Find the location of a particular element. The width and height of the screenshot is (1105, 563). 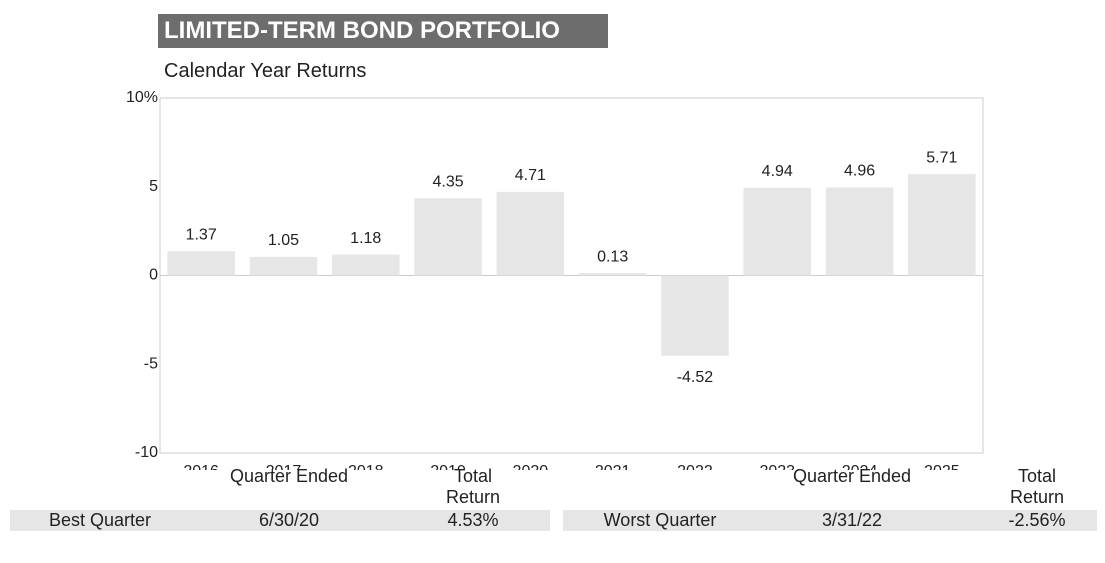

table-cell: Worst Quarter is located at coordinates (660, 520).